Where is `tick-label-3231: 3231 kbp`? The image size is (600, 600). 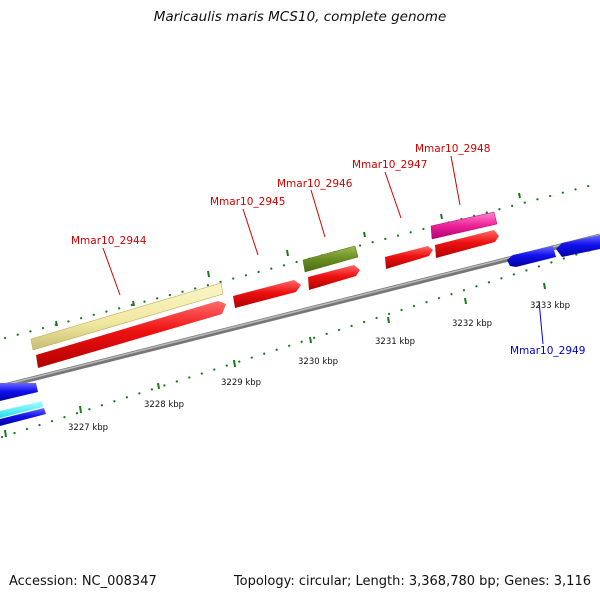
tick-label-3231: 3231 kbp is located at coordinates (395, 342).